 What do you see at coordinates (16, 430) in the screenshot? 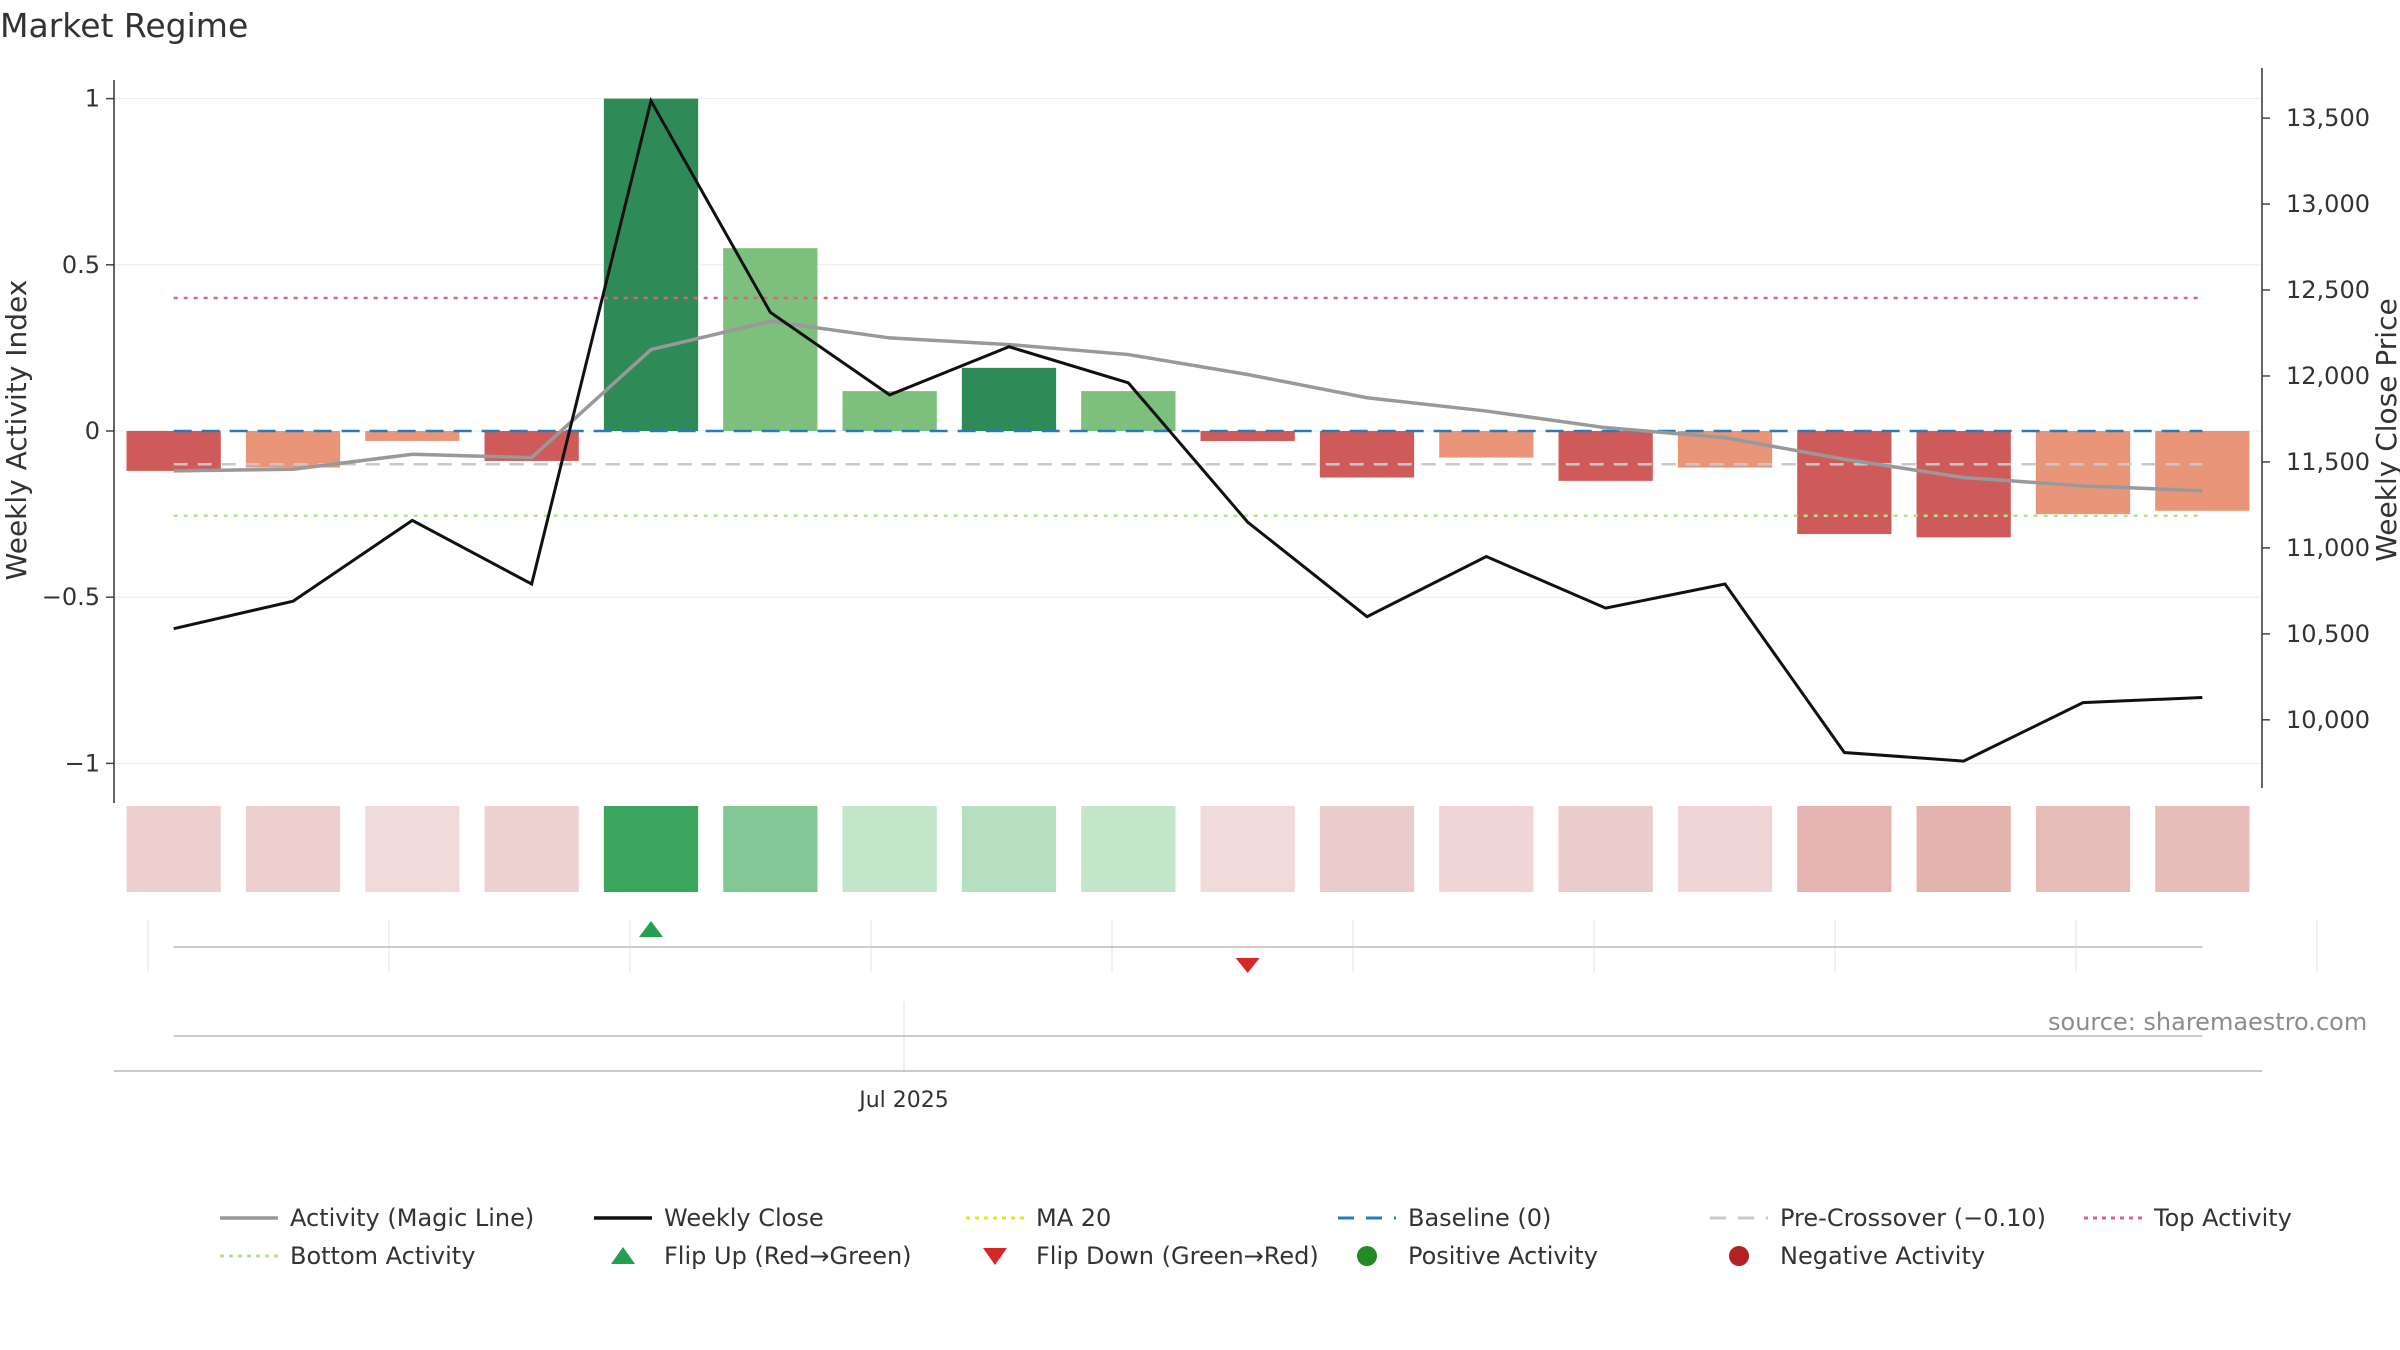
I see `y-axis-title: Weekly Activity Index` at bounding box center [16, 430].